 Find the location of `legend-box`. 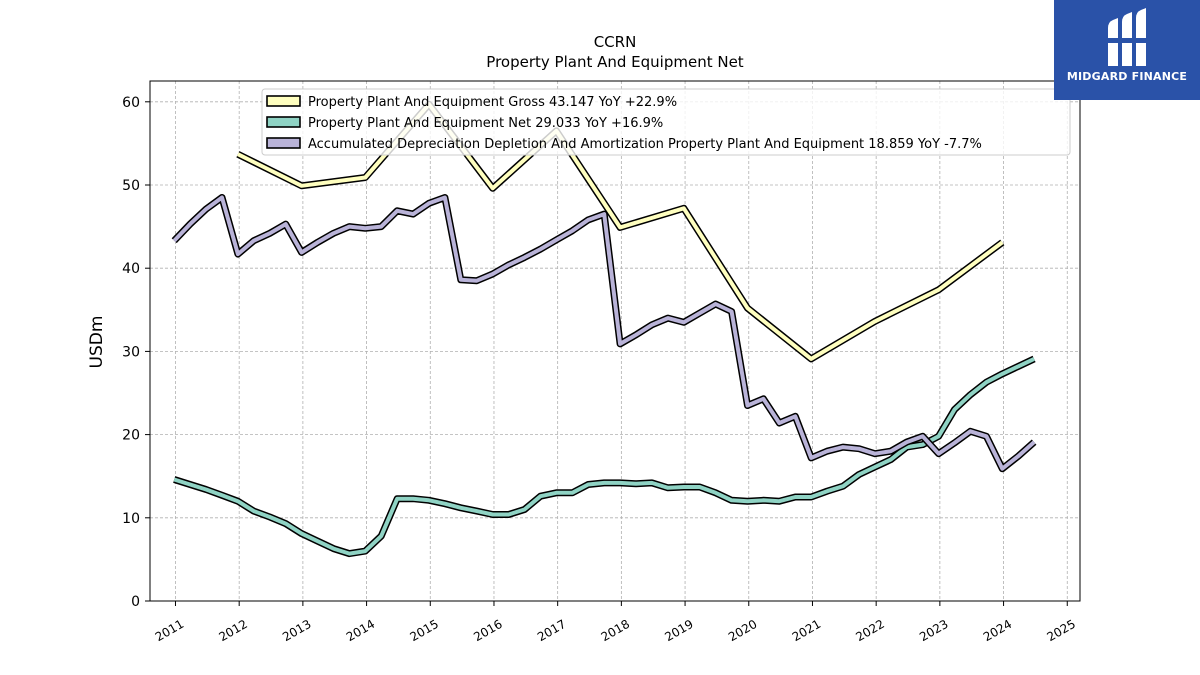

legend-box is located at coordinates (666, 122).